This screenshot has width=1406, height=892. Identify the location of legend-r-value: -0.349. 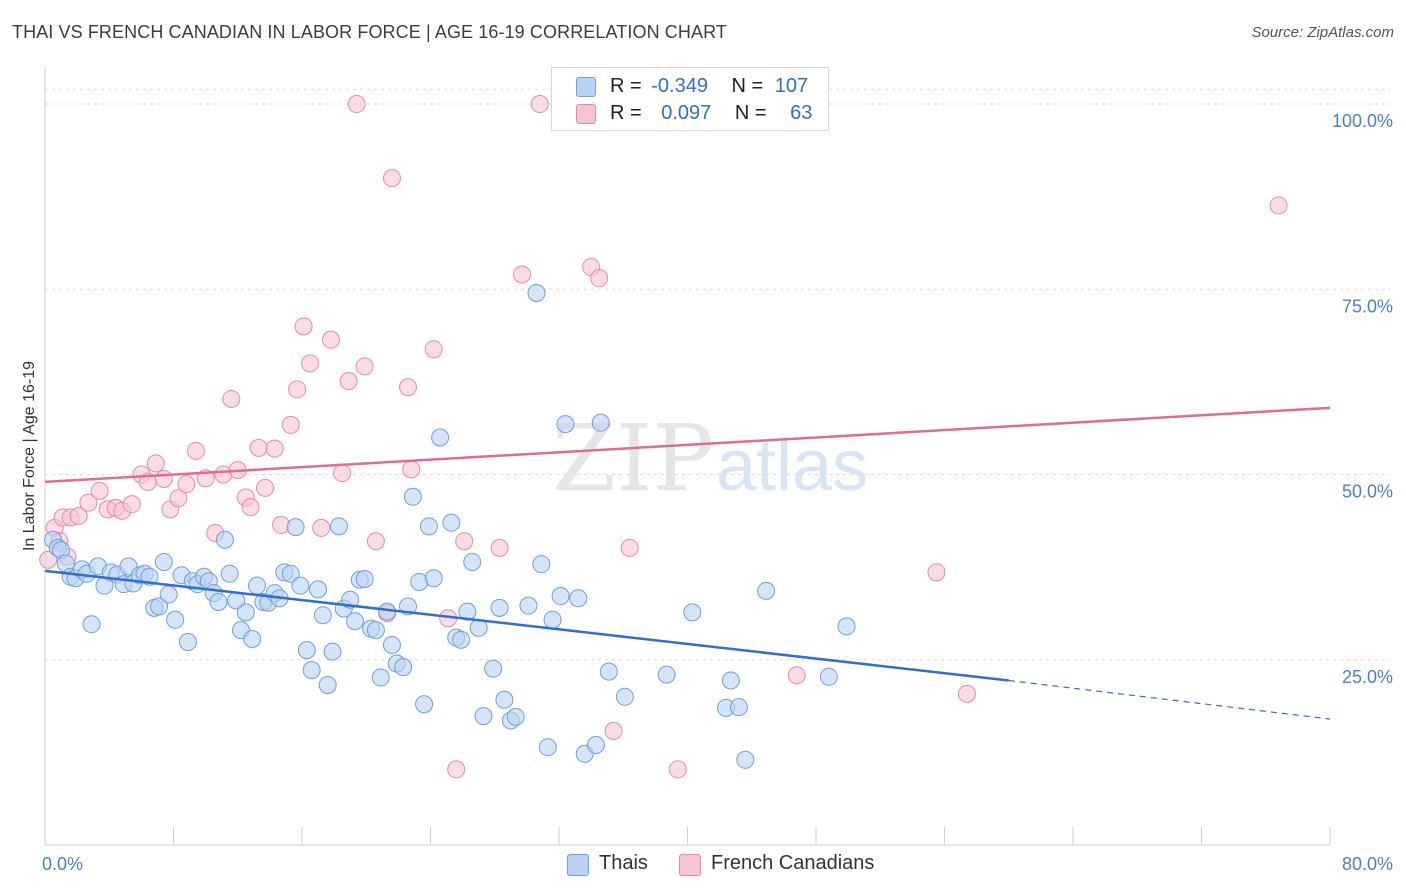
(679, 86).